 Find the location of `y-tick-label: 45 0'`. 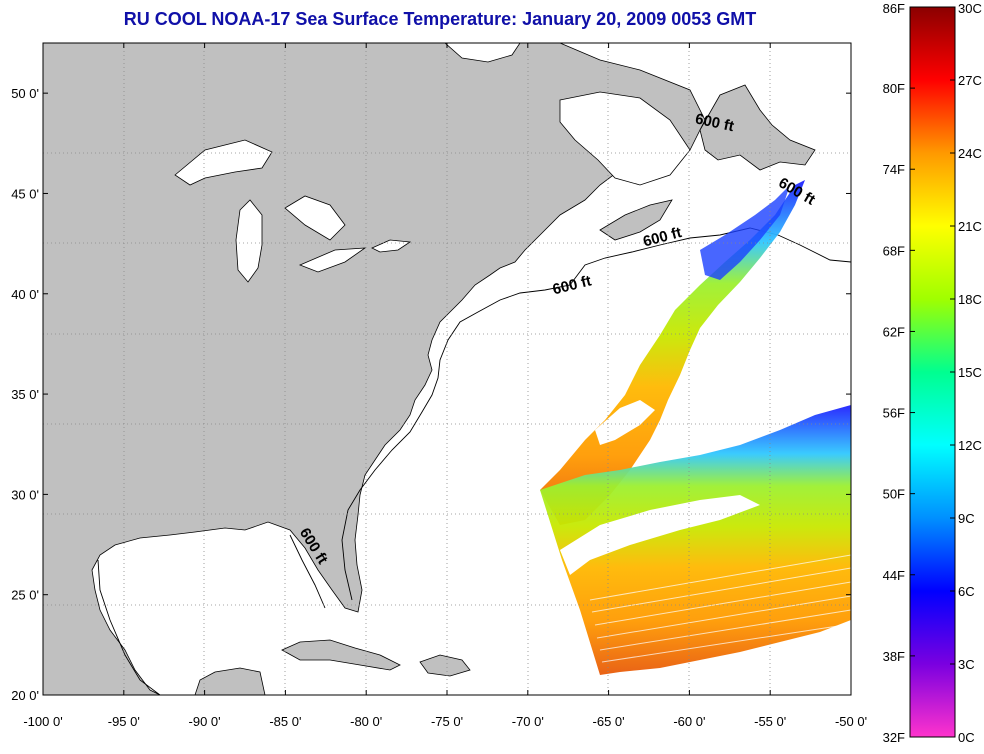

y-tick-label: 45 0' is located at coordinates (25, 193).